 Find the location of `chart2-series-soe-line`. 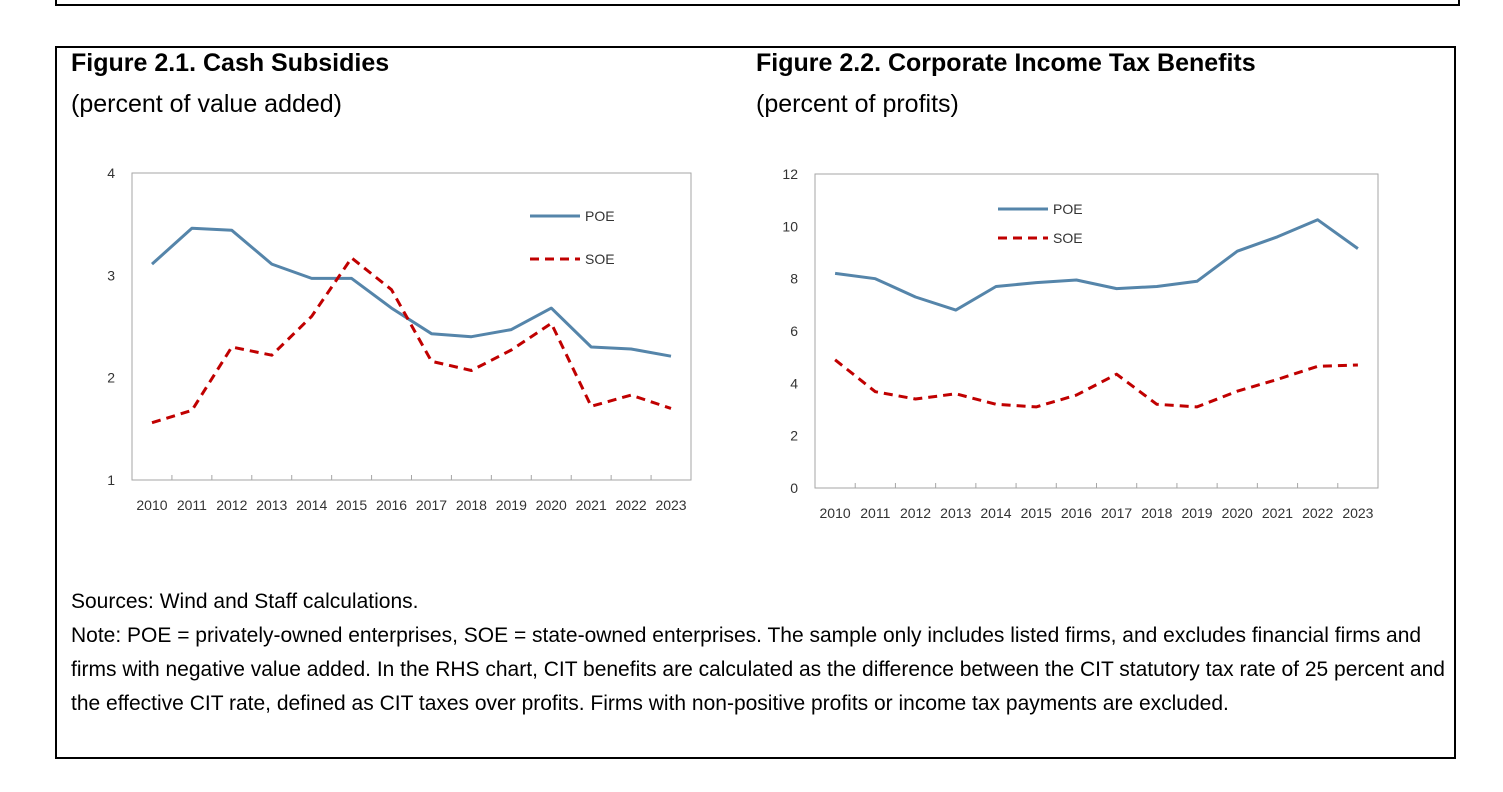

chart2-series-soe-line is located at coordinates (1096, 383).